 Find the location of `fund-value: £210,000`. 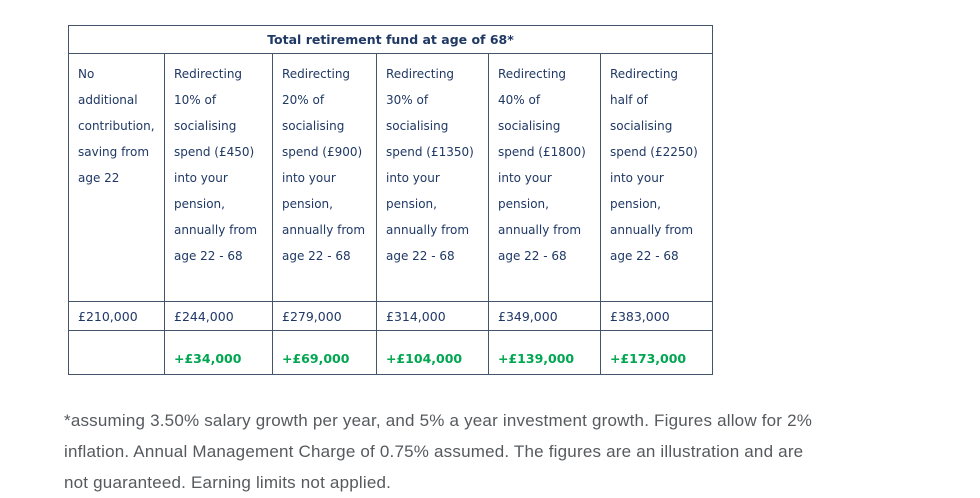

fund-value: £210,000 is located at coordinates (116, 316).